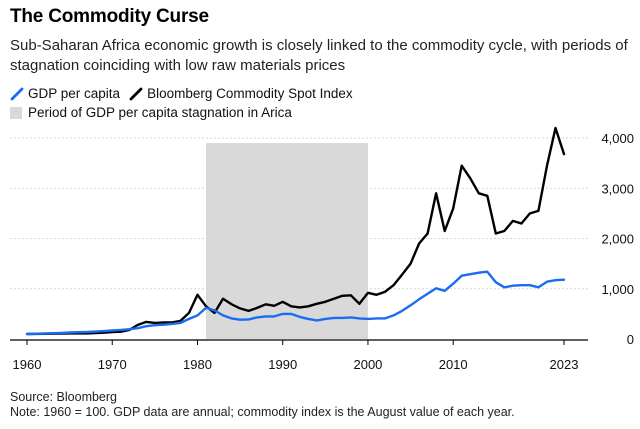  I want to click on y-tick-label-0: 0, so click(630, 339).